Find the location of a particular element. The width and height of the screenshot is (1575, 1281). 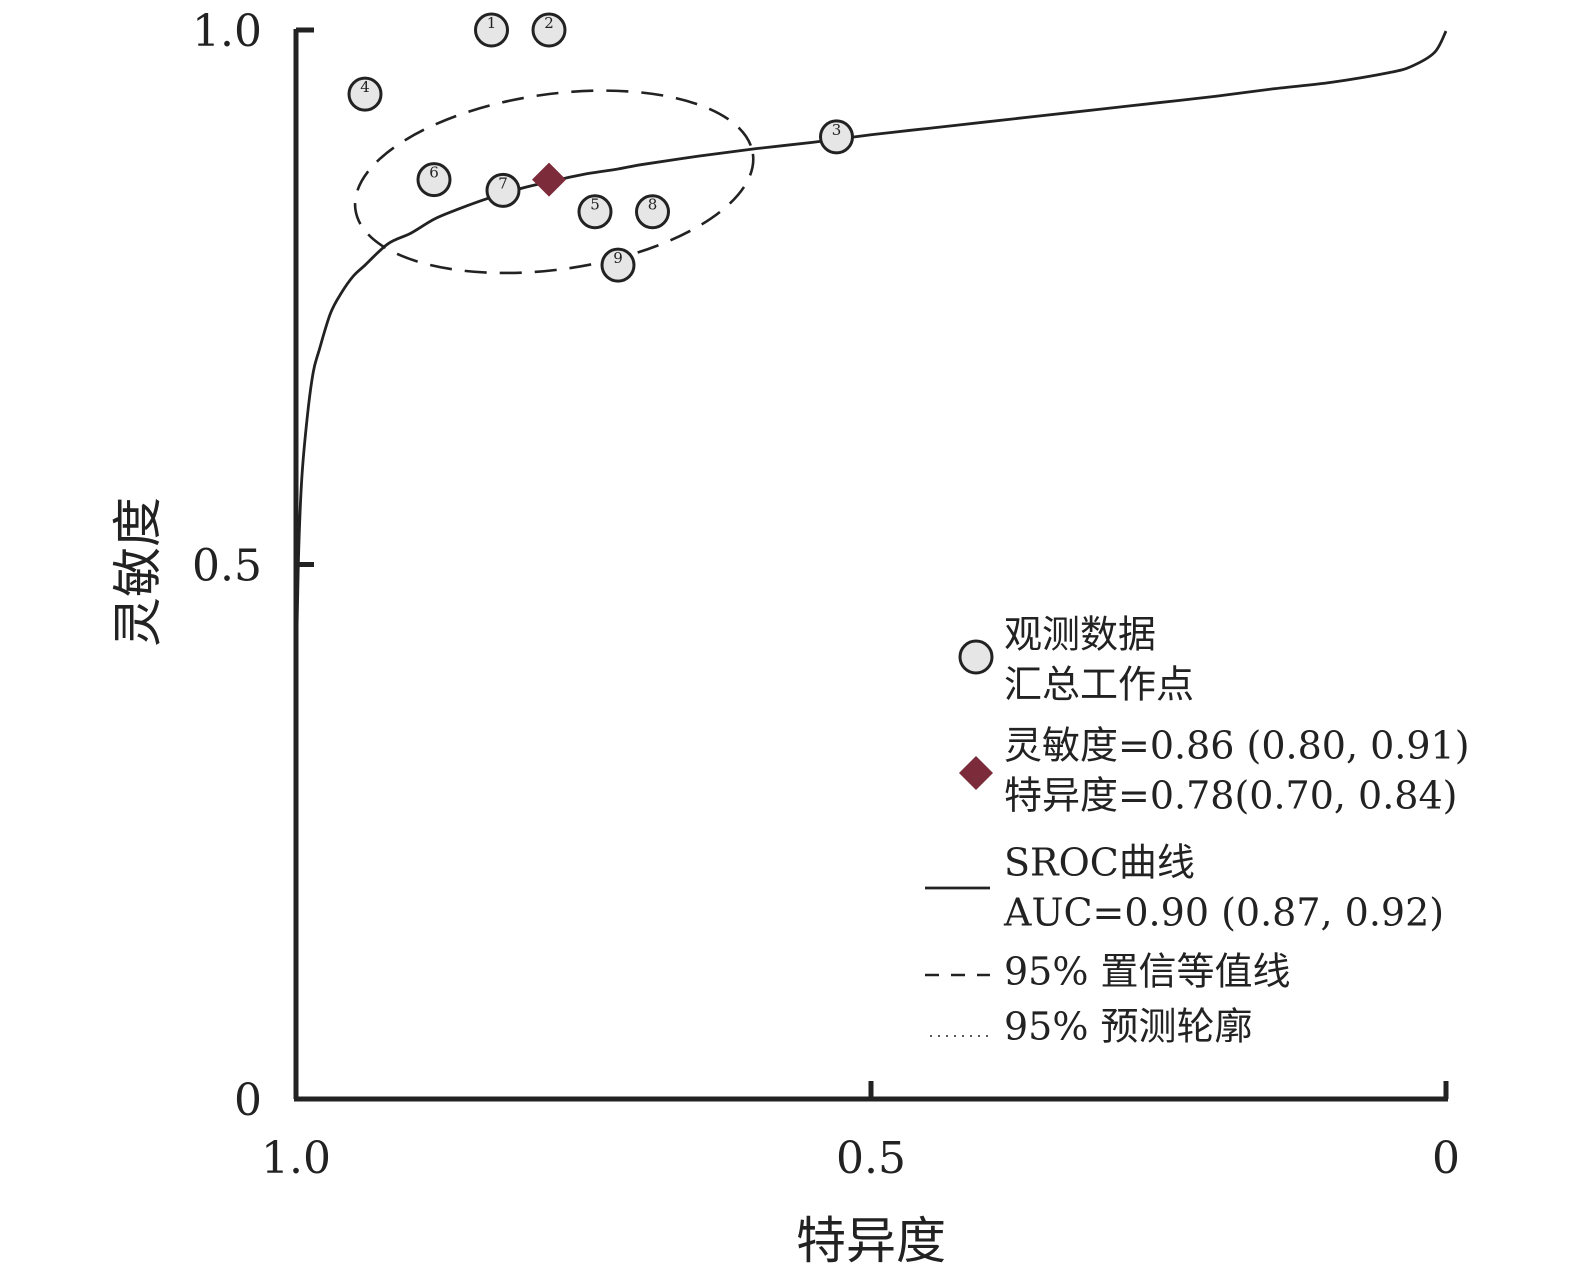

summary-point-diamond is located at coordinates (549, 179).